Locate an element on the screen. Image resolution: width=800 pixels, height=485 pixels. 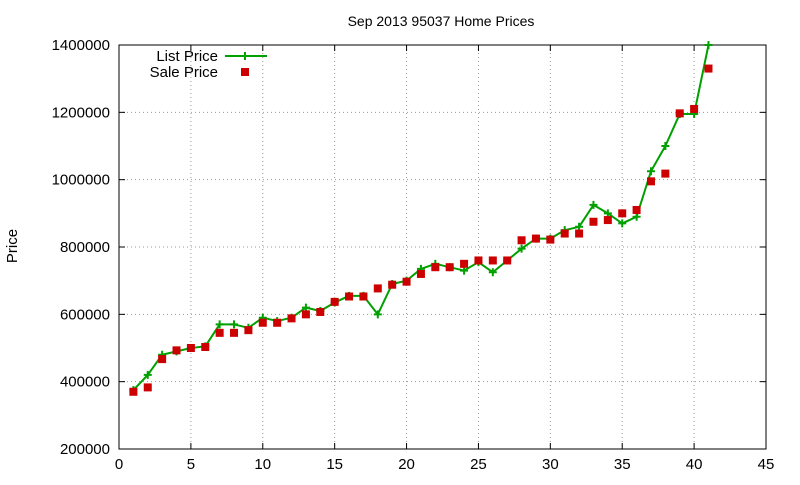
legend-marker-list-price is located at coordinates (245, 56).